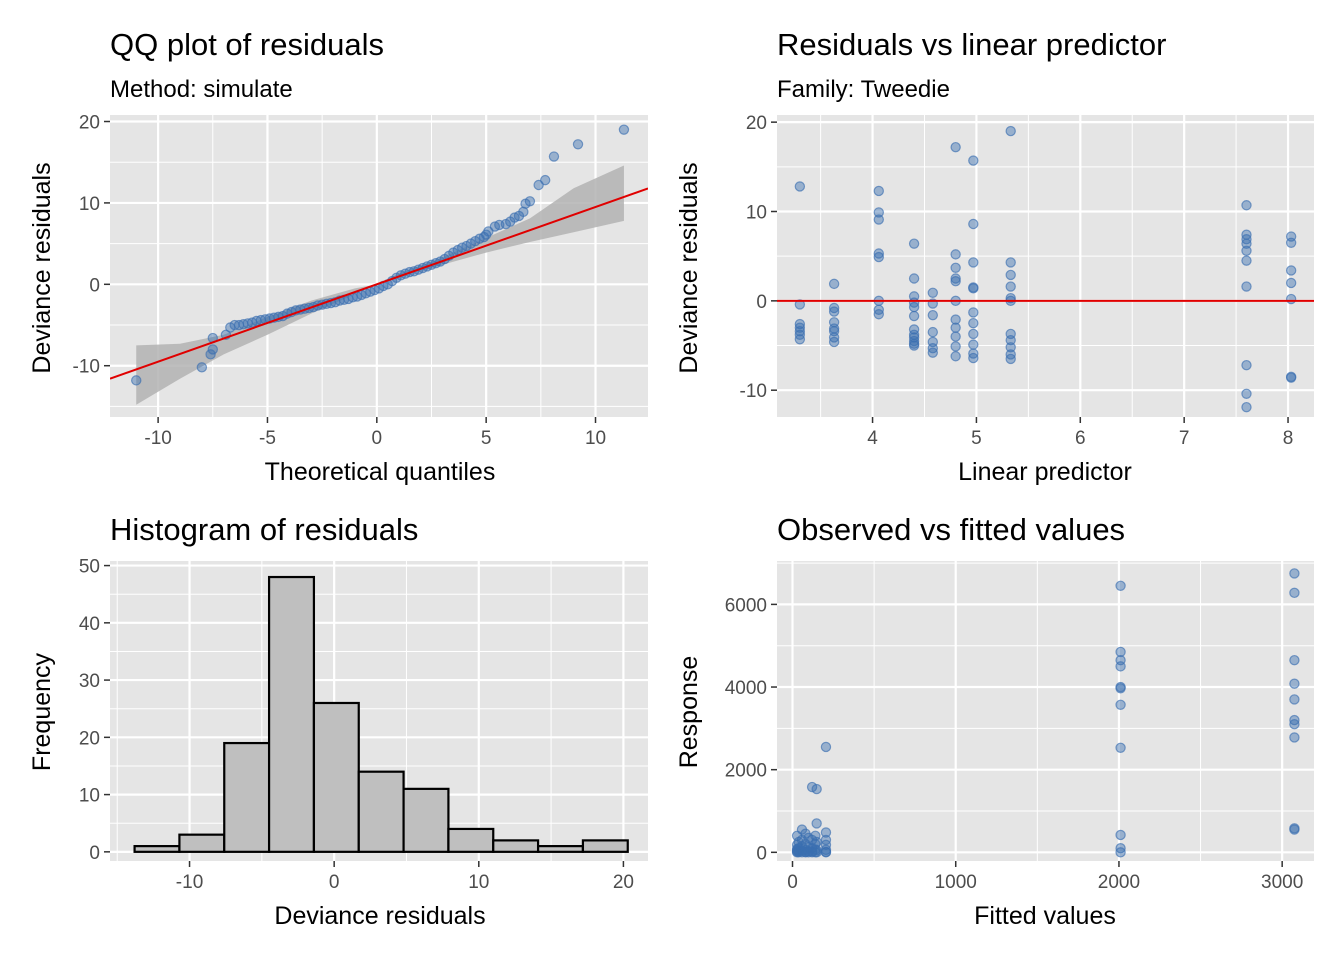  I want to click on hist-y-tick-label: 50, so click(89, 567).